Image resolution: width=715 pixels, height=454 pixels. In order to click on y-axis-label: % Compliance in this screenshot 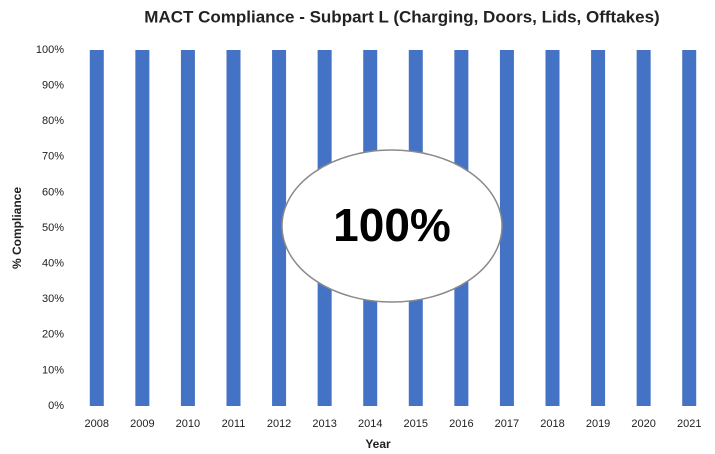, I will do `click(17, 228)`.